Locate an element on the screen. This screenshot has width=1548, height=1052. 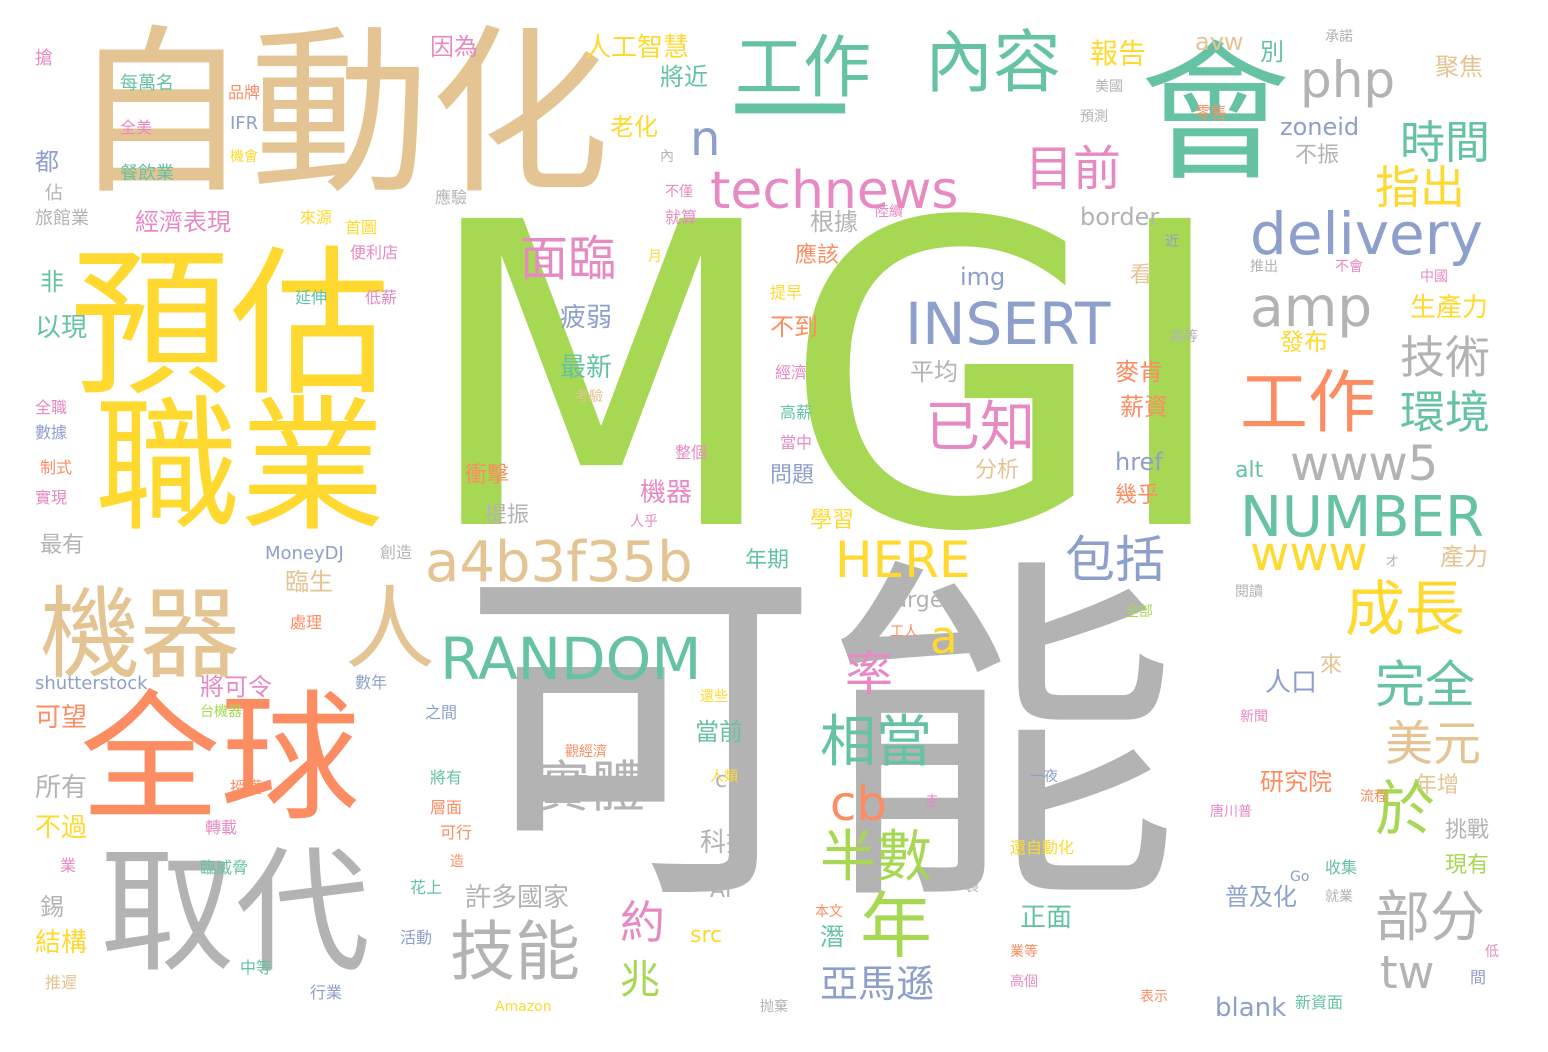
word-cloud-word: 將可令 is located at coordinates (236, 687).